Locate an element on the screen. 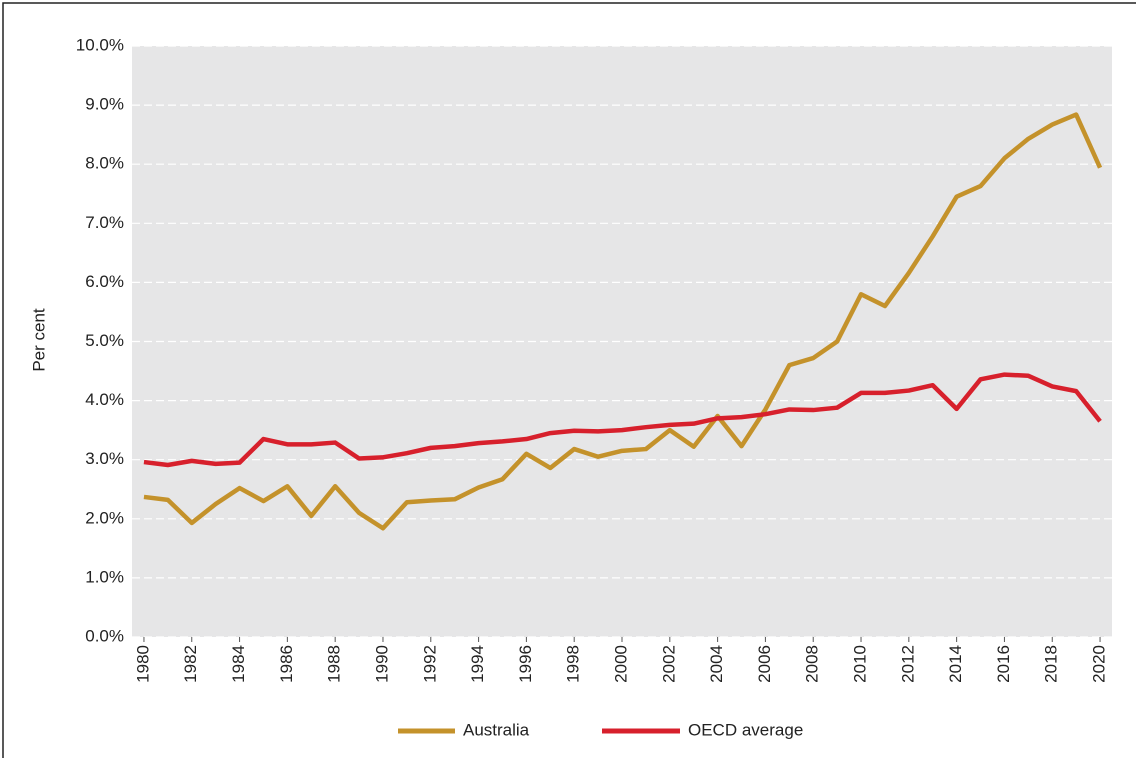 The width and height of the screenshot is (1136, 758). y-tick-label: 9.0% is located at coordinates (104, 104).